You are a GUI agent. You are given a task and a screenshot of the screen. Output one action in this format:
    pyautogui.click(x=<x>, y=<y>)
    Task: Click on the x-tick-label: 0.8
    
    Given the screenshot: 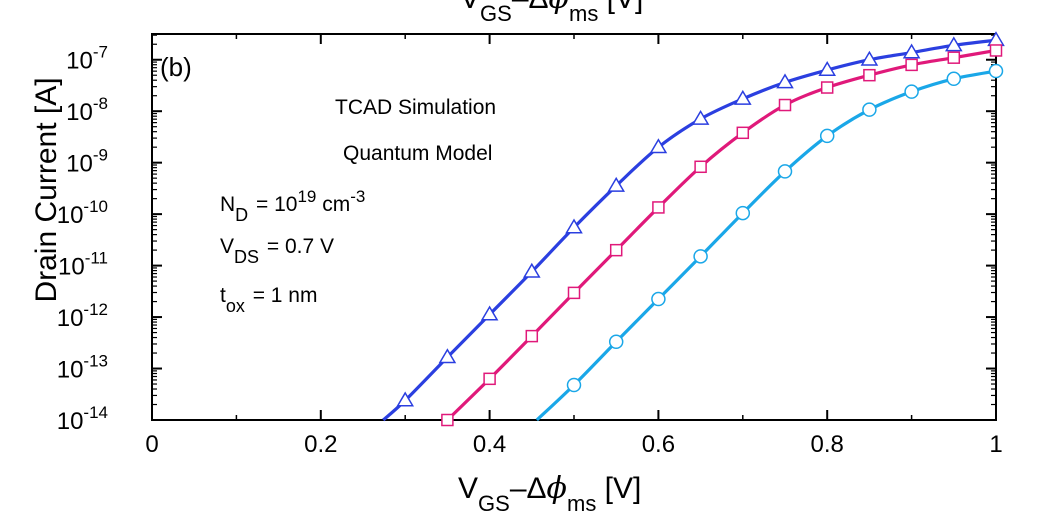 What is the action you would take?
    pyautogui.click(x=827, y=444)
    